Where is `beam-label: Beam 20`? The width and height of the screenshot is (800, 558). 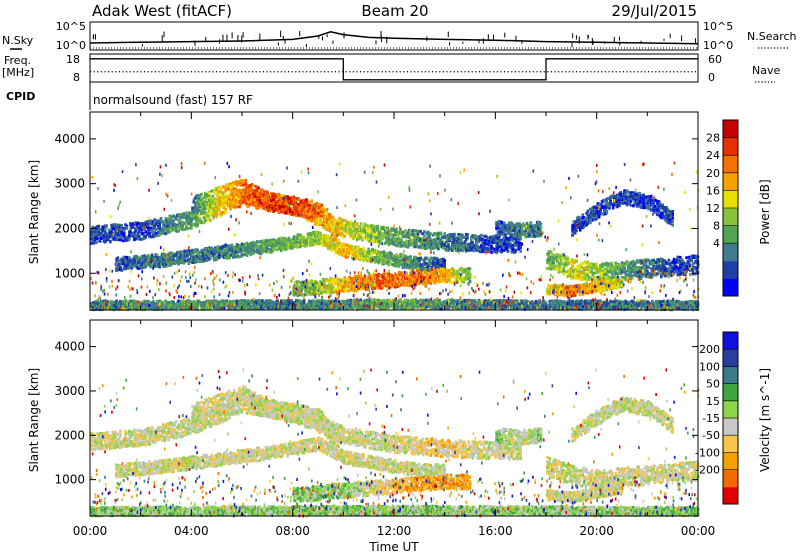 beam-label: Beam 20 is located at coordinates (394, 11).